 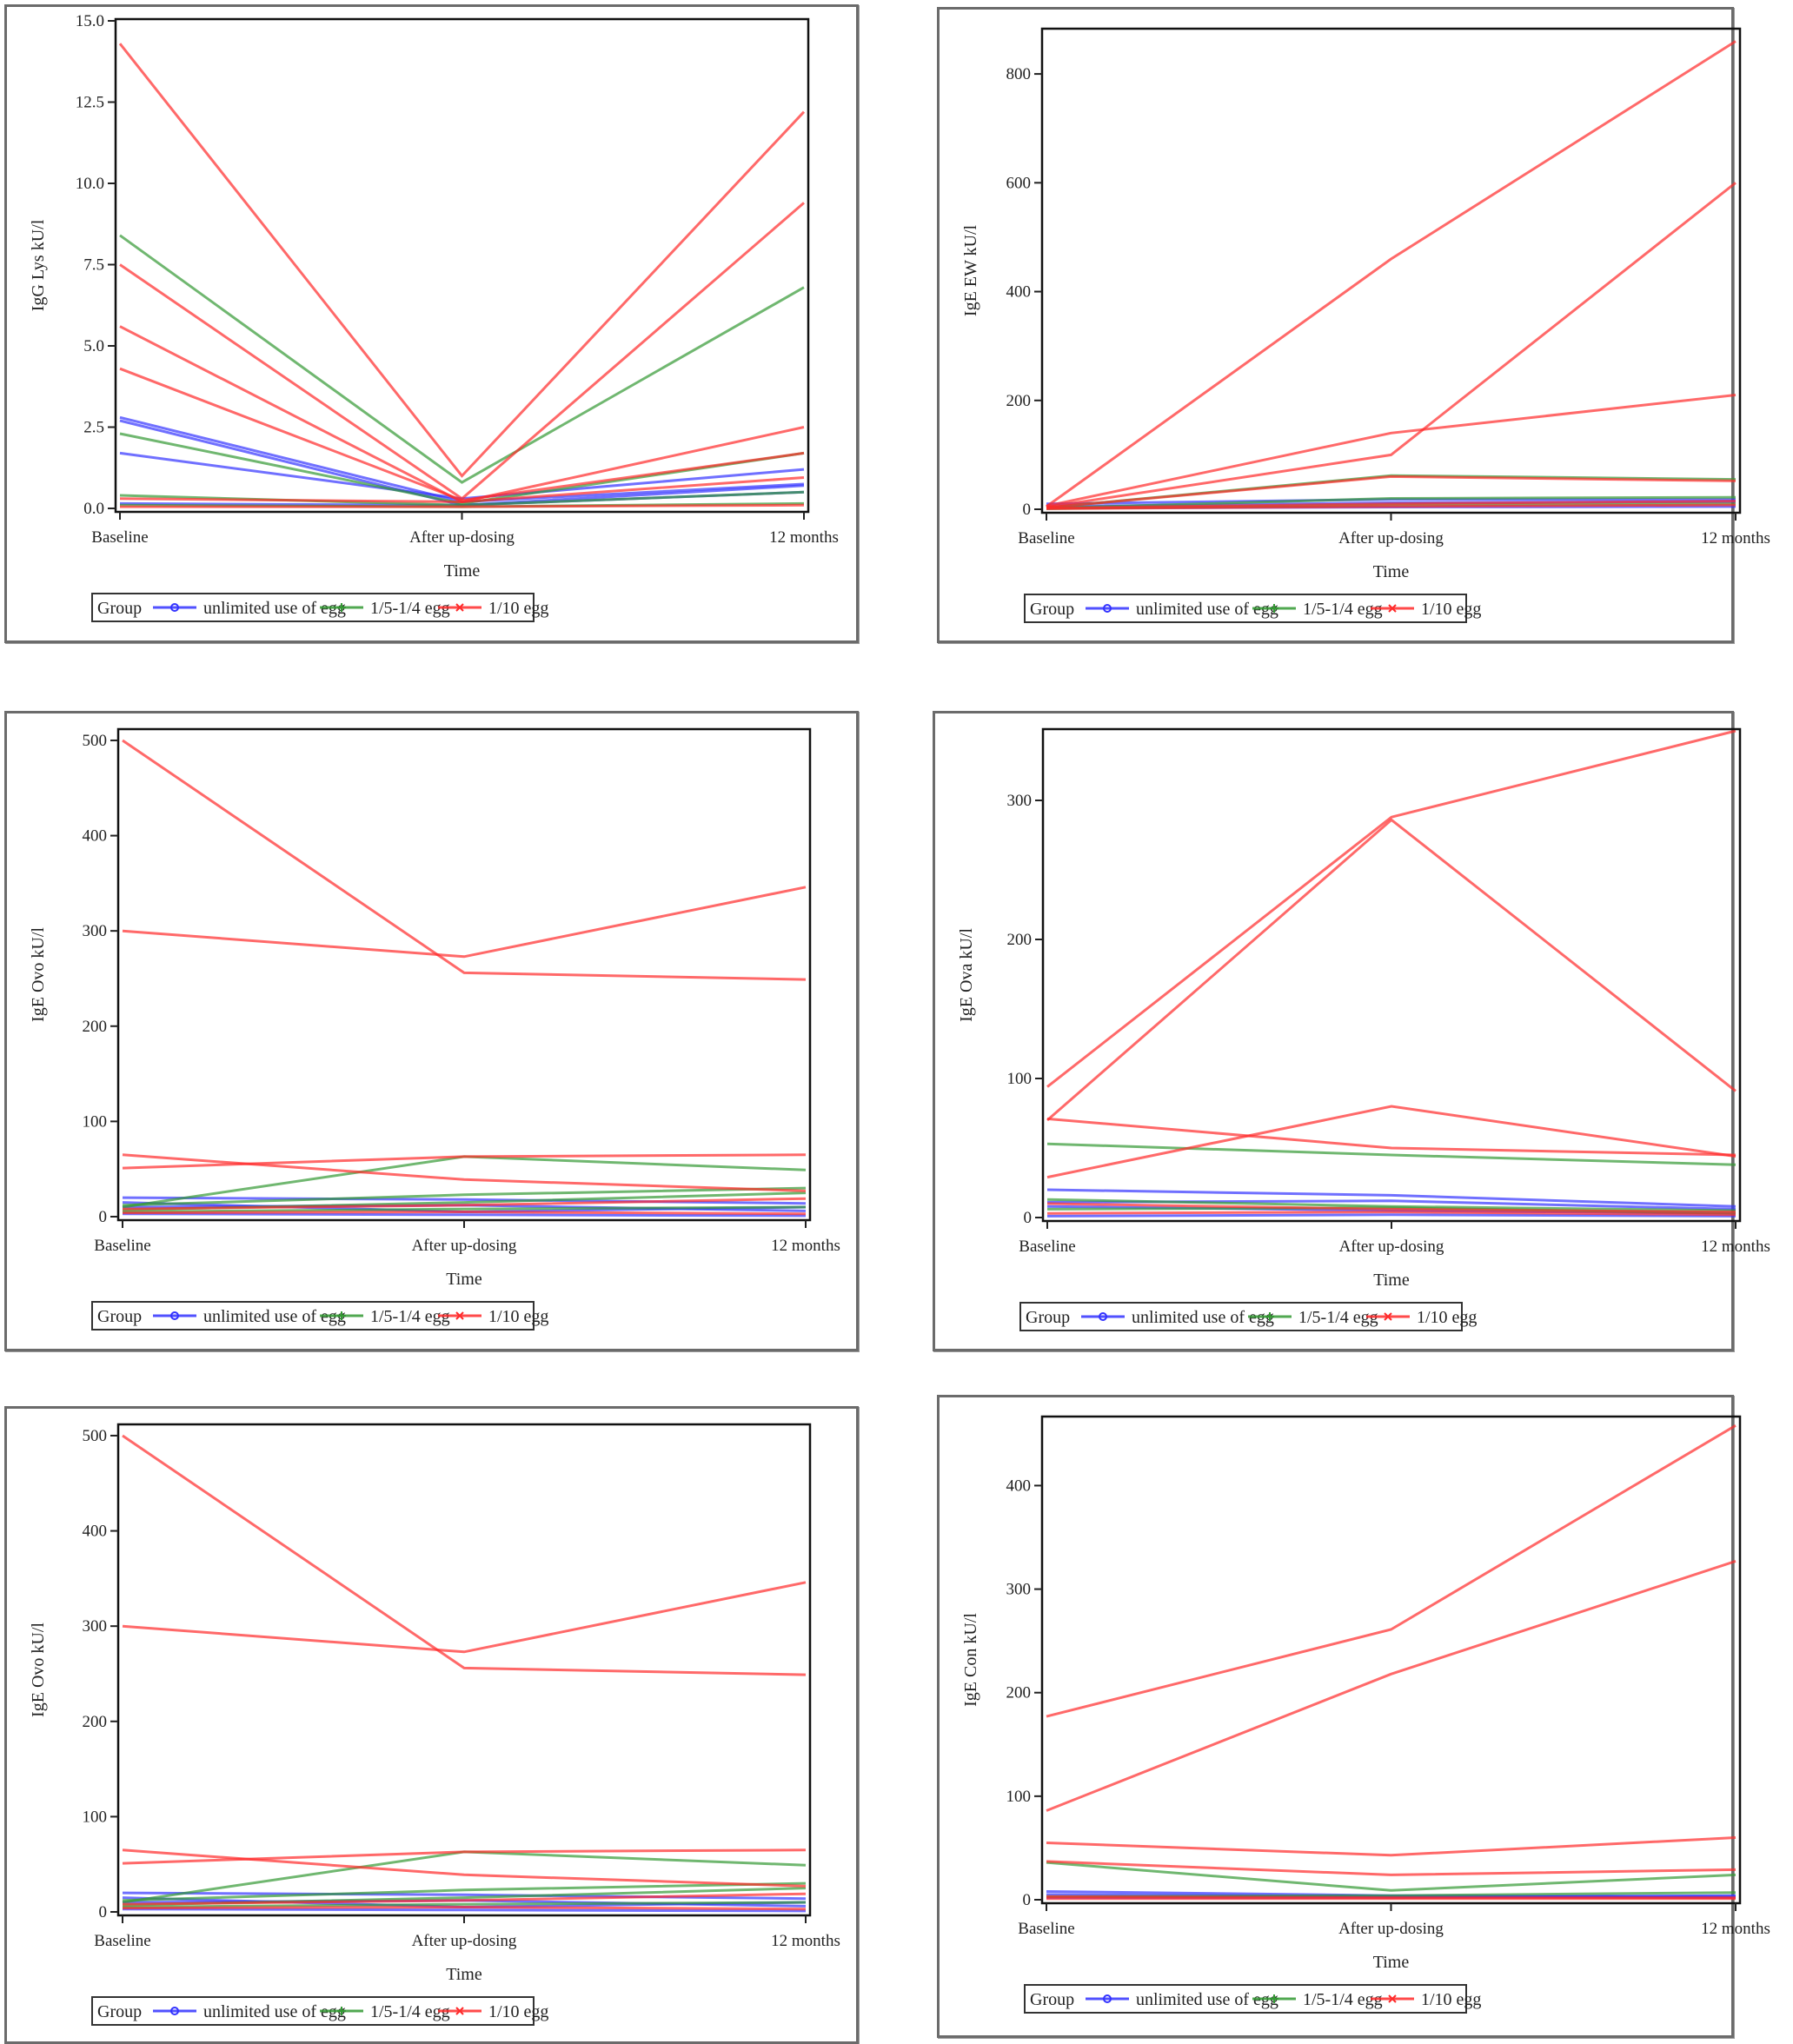 What do you see at coordinates (93, 509) in the screenshot?
I see `y-tick-label: 0.0` at bounding box center [93, 509].